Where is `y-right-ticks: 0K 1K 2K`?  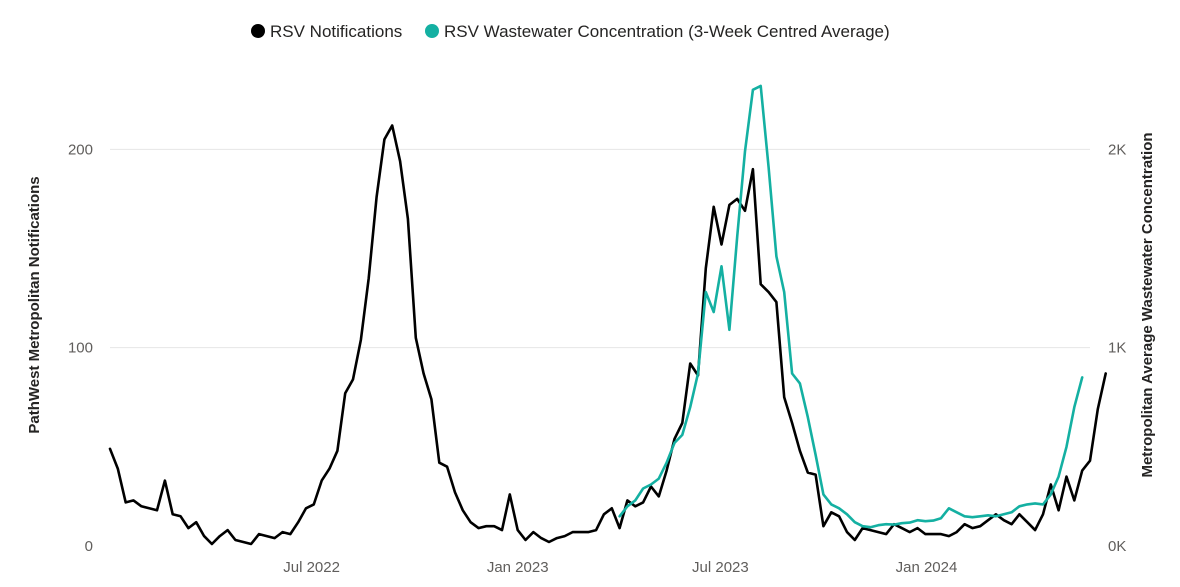
y-right-ticks: 0K 1K 2K is located at coordinates (1117, 348).